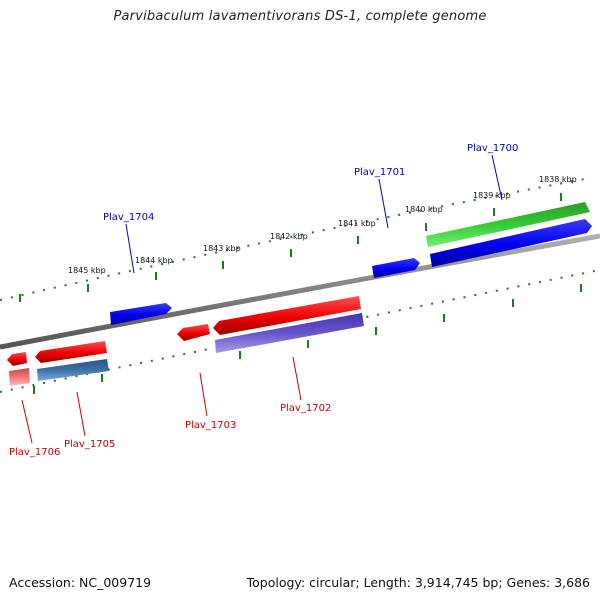 This screenshot has width=600, height=600. What do you see at coordinates (222, 248) in the screenshot?
I see `tick-label-1843: 1843 kbp` at bounding box center [222, 248].